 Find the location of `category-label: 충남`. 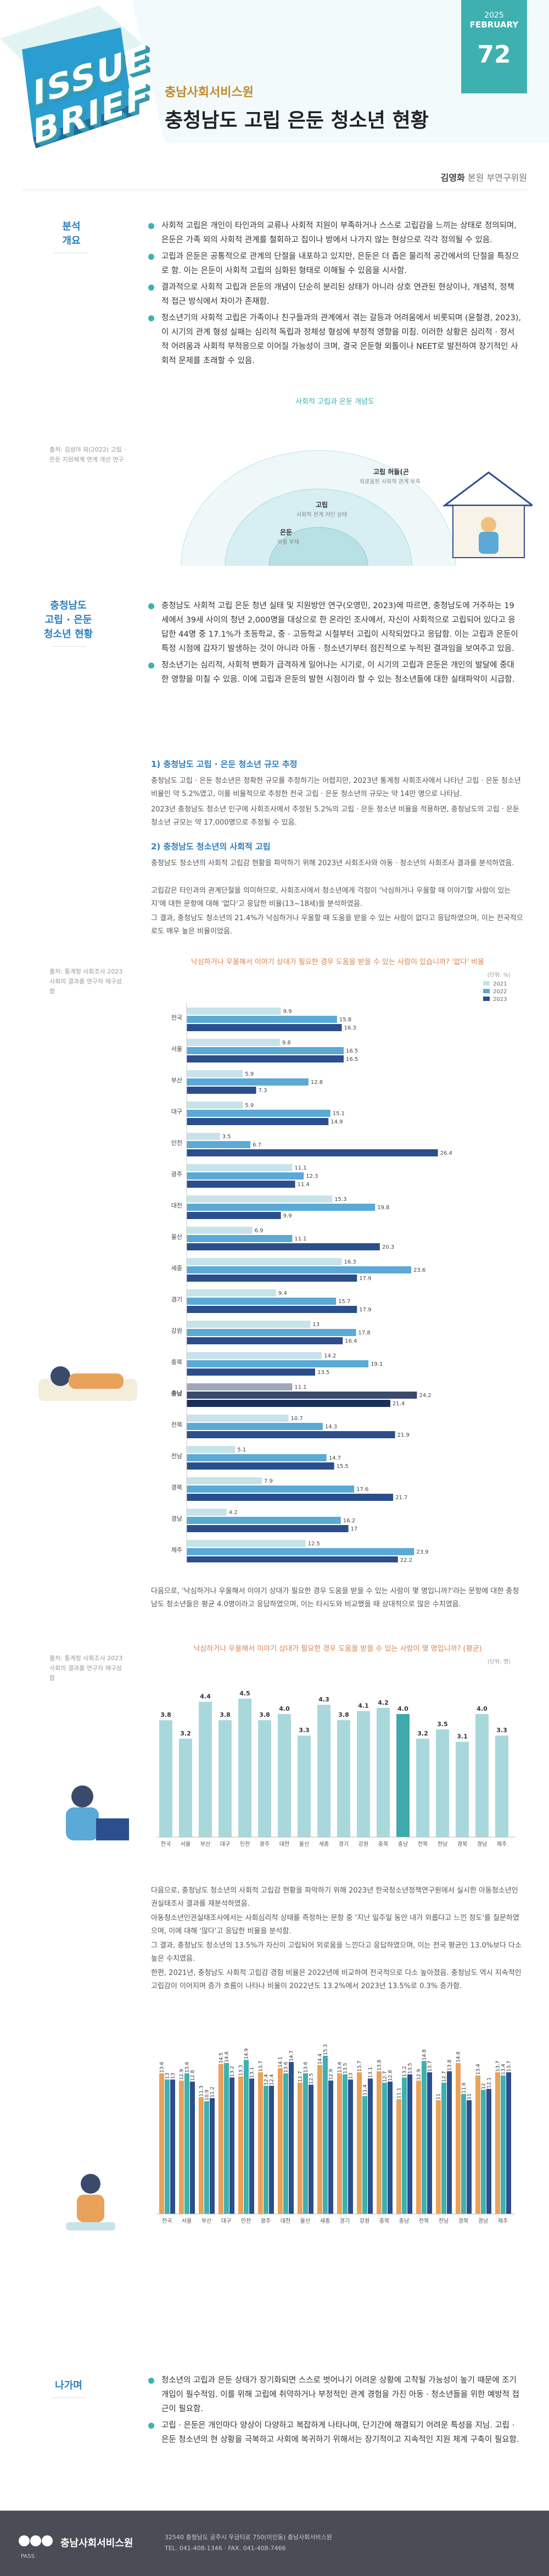

category-label: 충남 is located at coordinates (176, 1393).